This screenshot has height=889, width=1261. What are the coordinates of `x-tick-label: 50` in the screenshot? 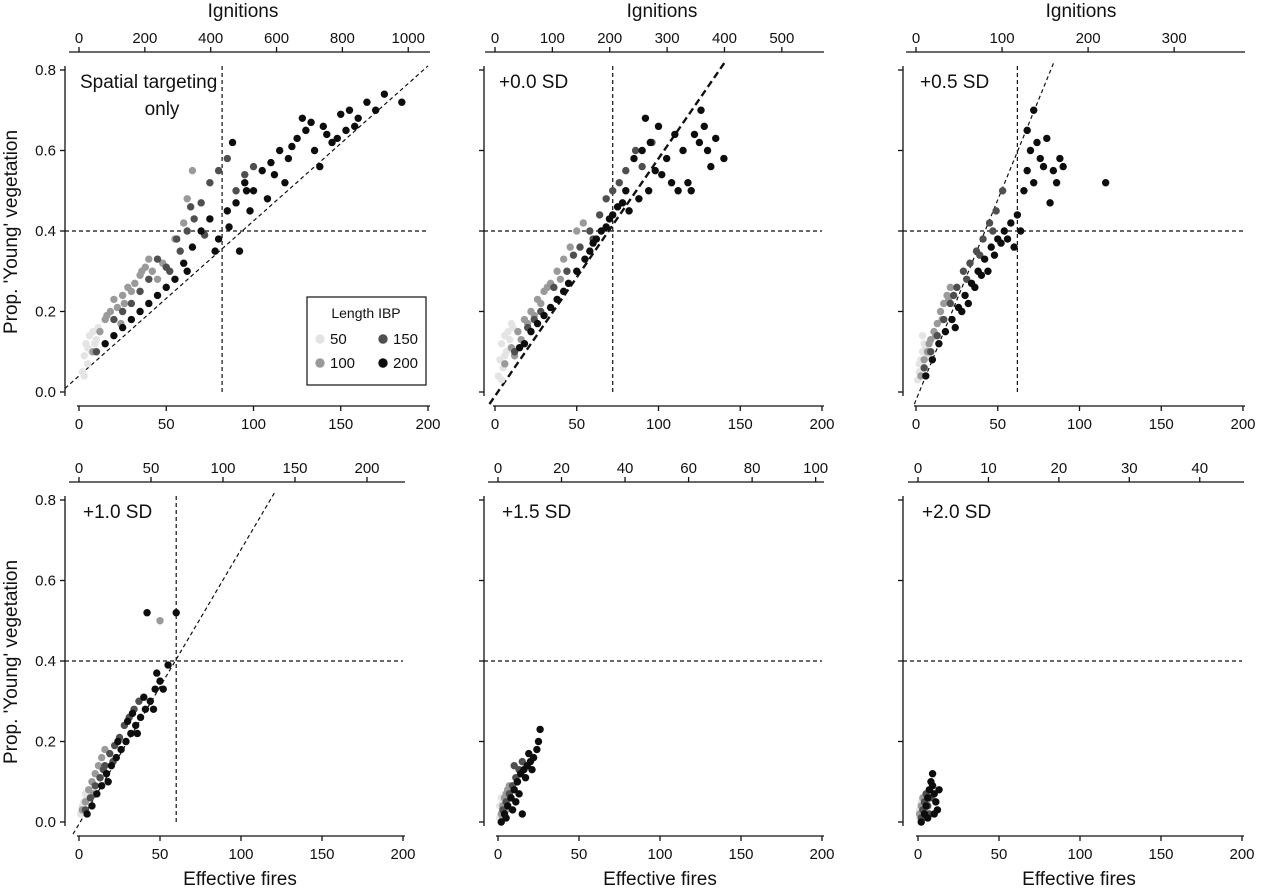 It's located at (999, 854).